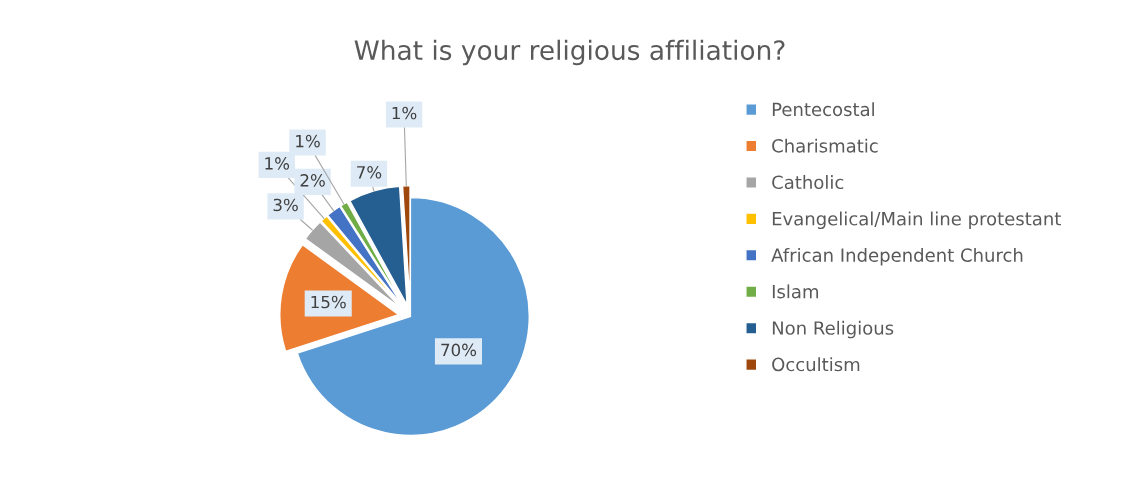 This screenshot has height=477, width=1140. I want to click on legend-label: Pentecostal, so click(823, 109).